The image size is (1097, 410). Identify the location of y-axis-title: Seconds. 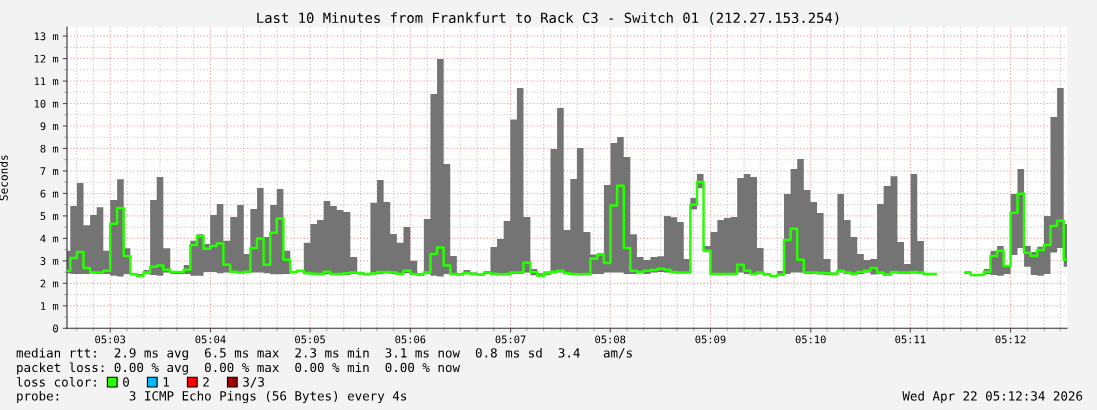
(4, 178).